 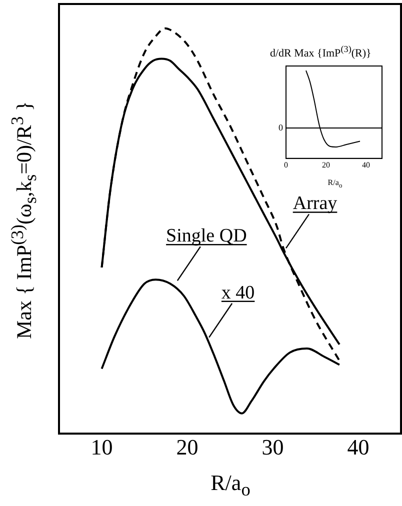 What do you see at coordinates (281, 127) in the screenshot?
I see `ref-line-label: 0` at bounding box center [281, 127].